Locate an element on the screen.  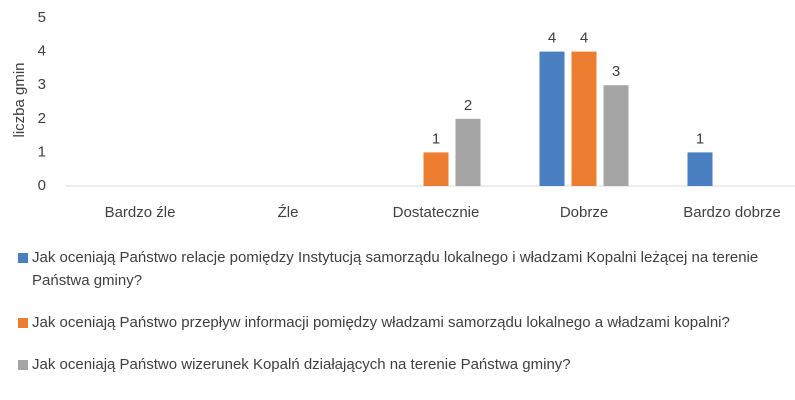
y-tick-label: 1 is located at coordinates (42, 151).